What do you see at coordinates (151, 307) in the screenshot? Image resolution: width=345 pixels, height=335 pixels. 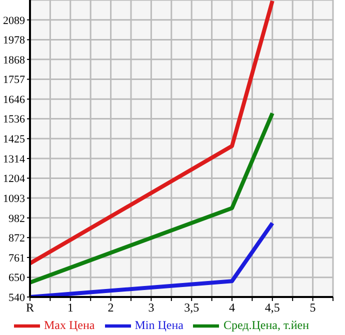 I see `x-tick-label: 3` at bounding box center [151, 307].